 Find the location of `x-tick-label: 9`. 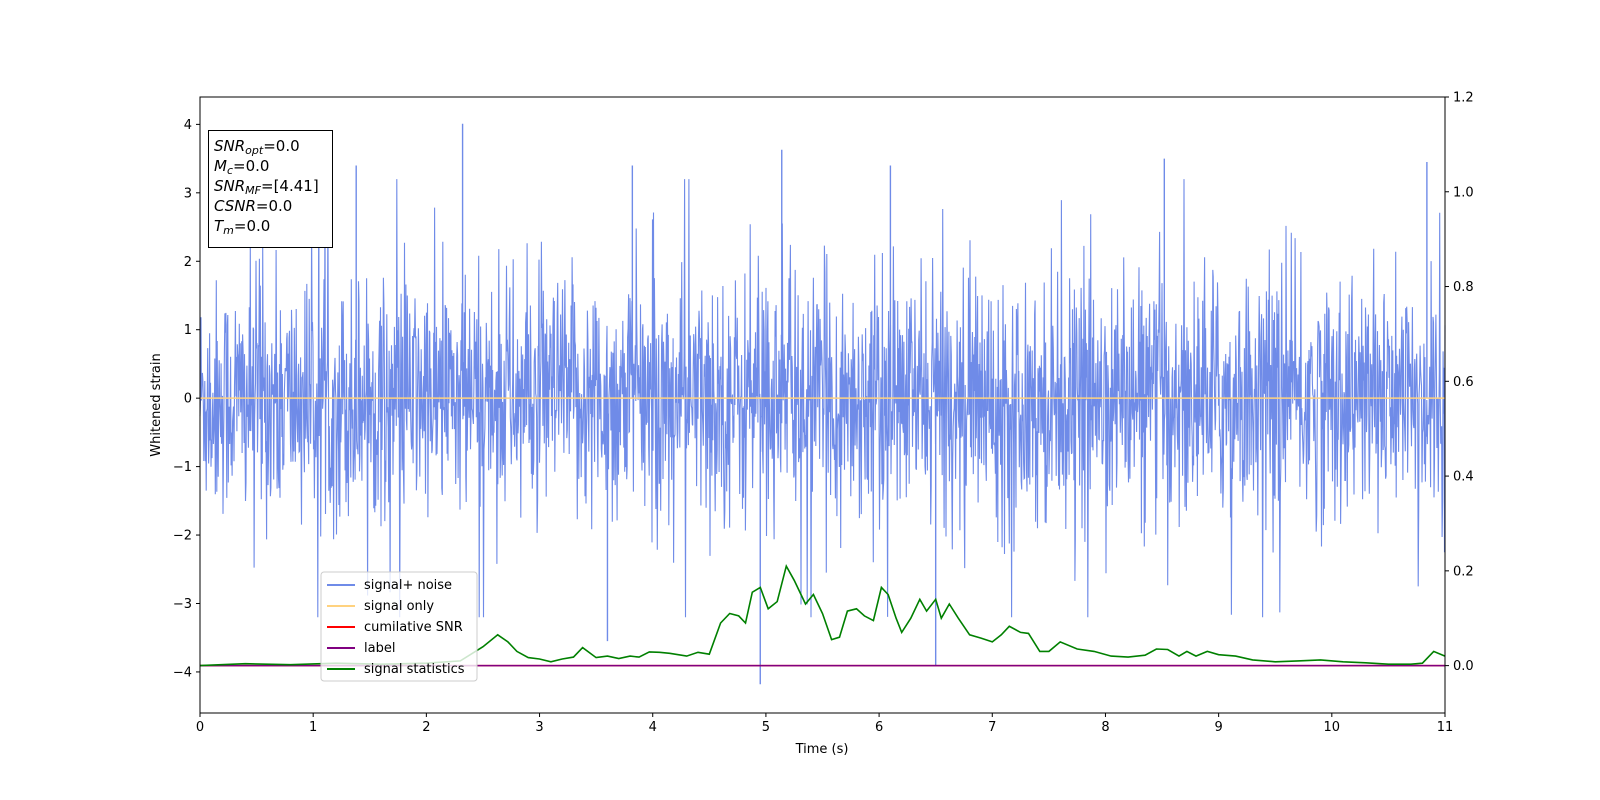

x-tick-label: 9 is located at coordinates (1218, 727).